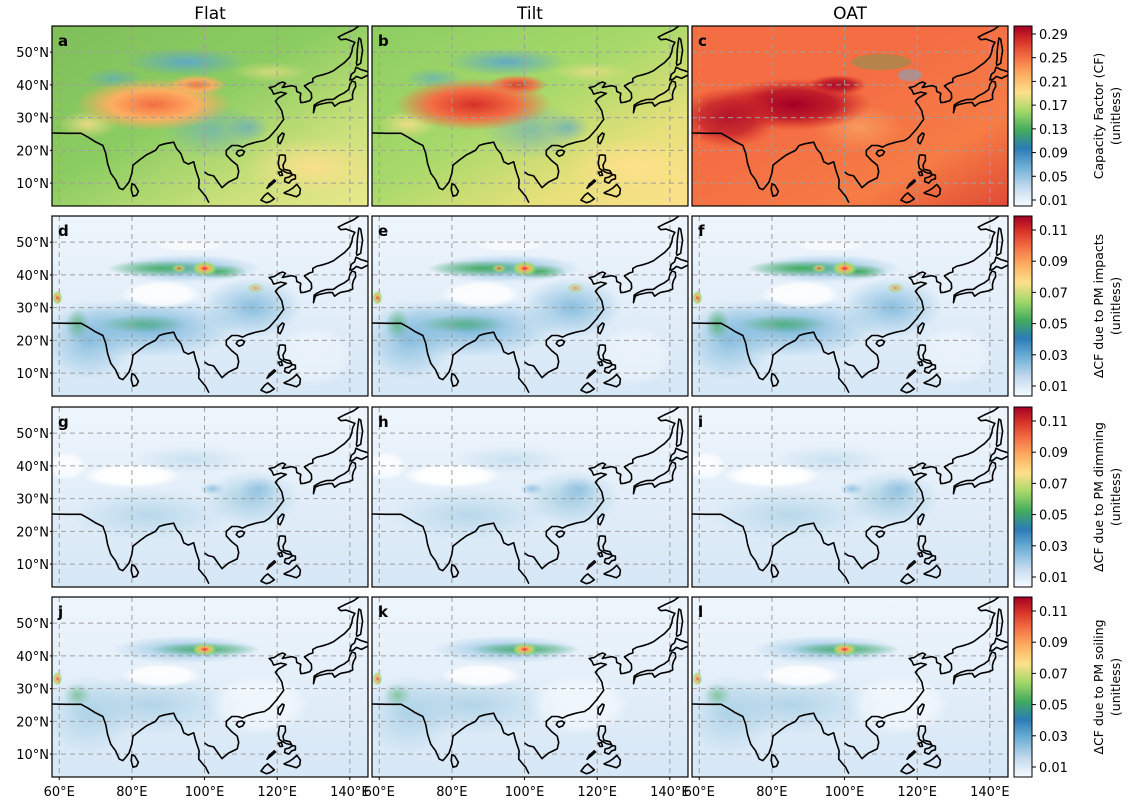 This screenshot has height=800, width=1132. I want to click on map-panel-j: j, so click(210, 687).